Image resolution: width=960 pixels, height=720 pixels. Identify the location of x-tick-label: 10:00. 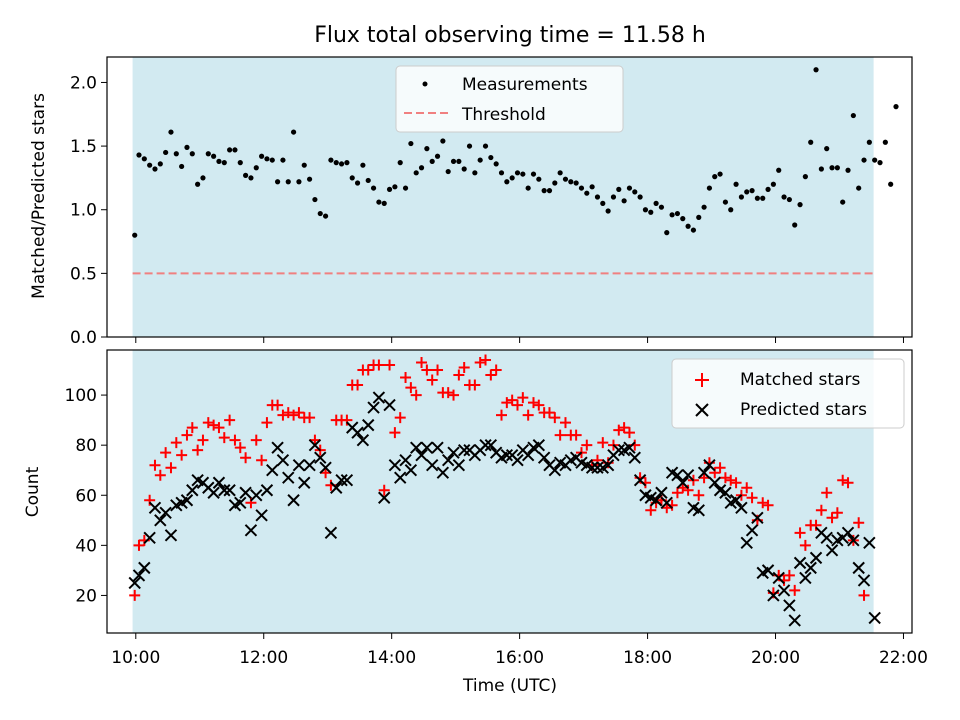
(135, 658).